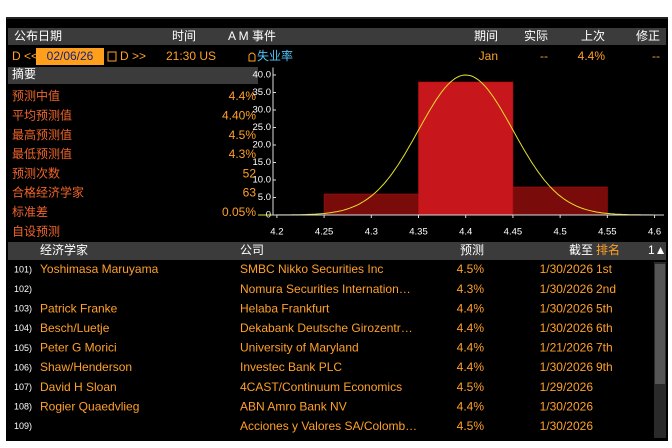  I want to click on y-tick-label: 30.0, so click(262, 110).